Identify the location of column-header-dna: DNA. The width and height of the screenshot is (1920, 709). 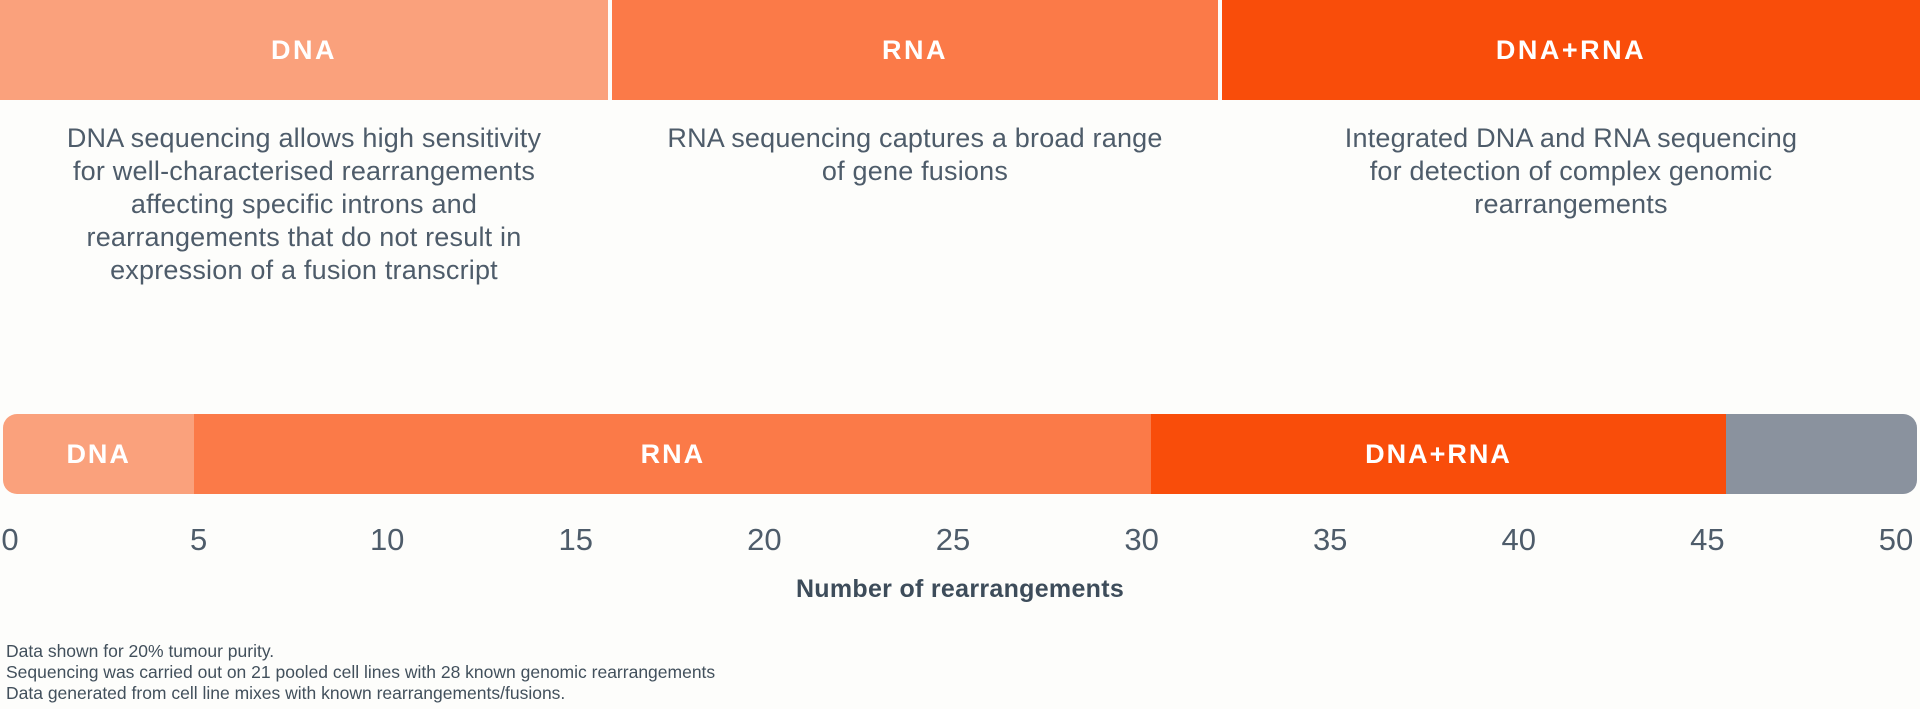
(304, 50).